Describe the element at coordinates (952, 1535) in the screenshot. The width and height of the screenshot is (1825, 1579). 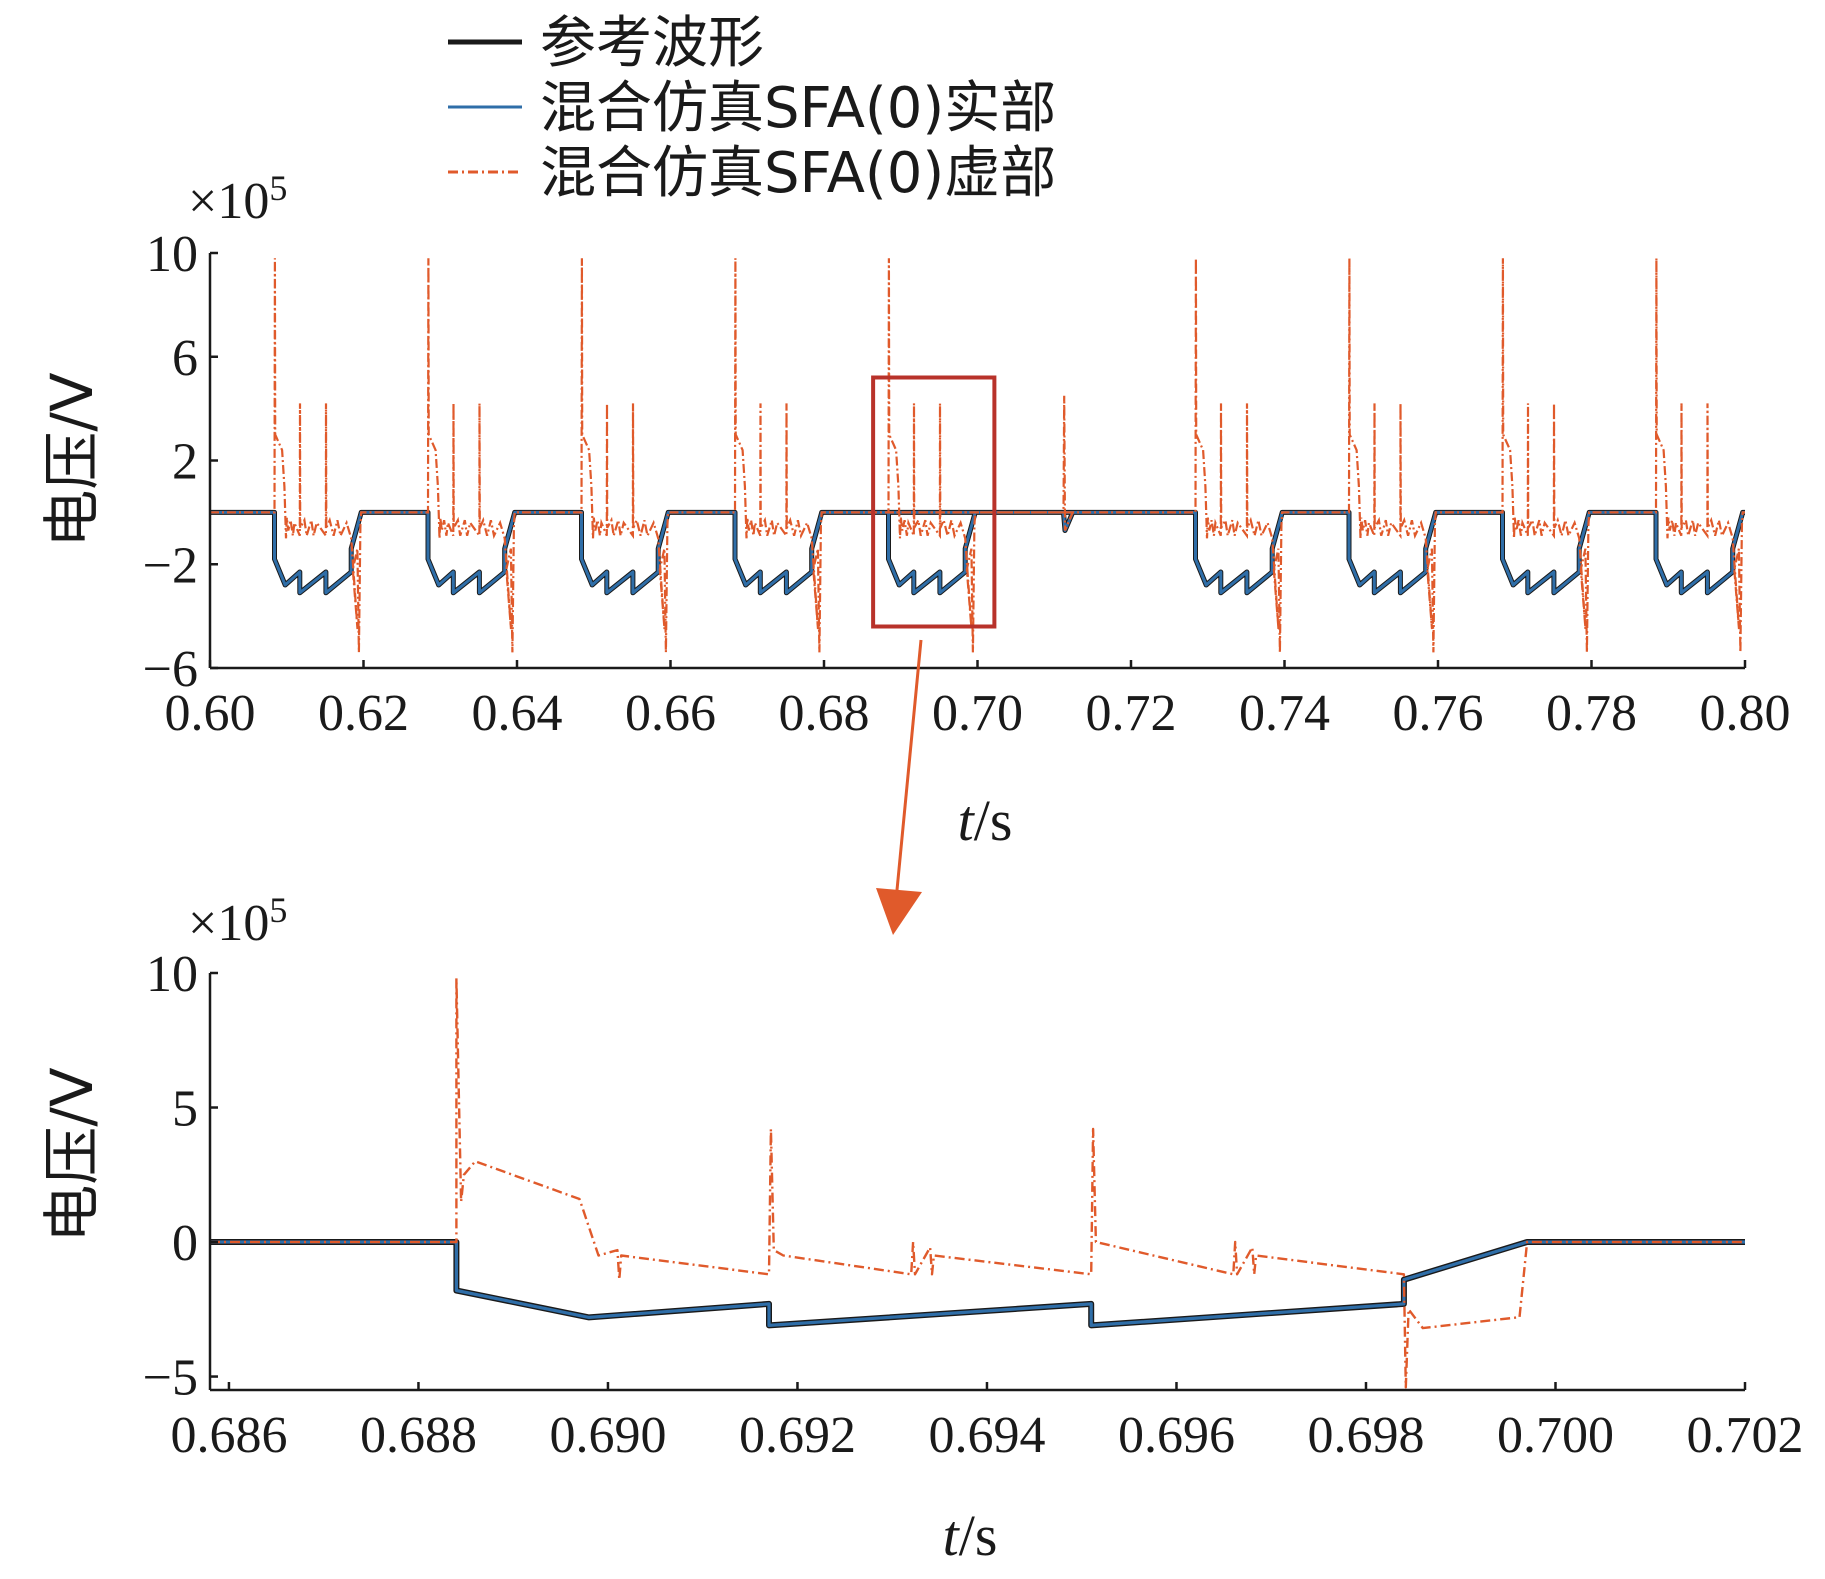
I see `bottom-xlabel-t: t` at that location.